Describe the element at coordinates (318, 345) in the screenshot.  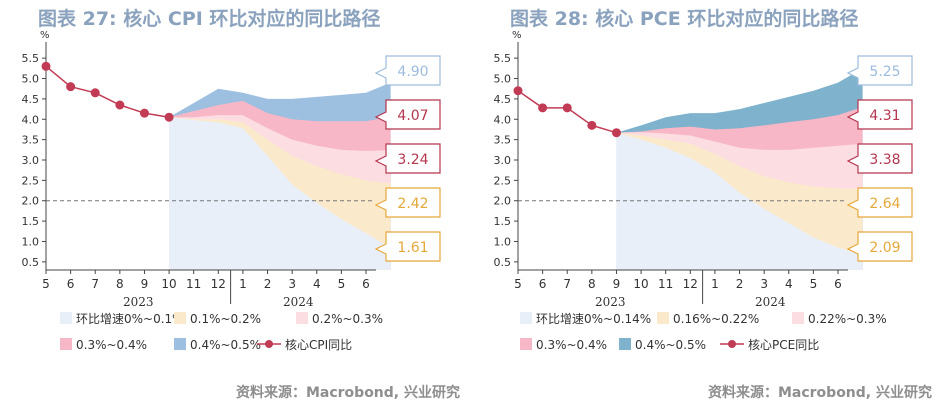
I see `legend-label: 核心CPI同比` at that location.